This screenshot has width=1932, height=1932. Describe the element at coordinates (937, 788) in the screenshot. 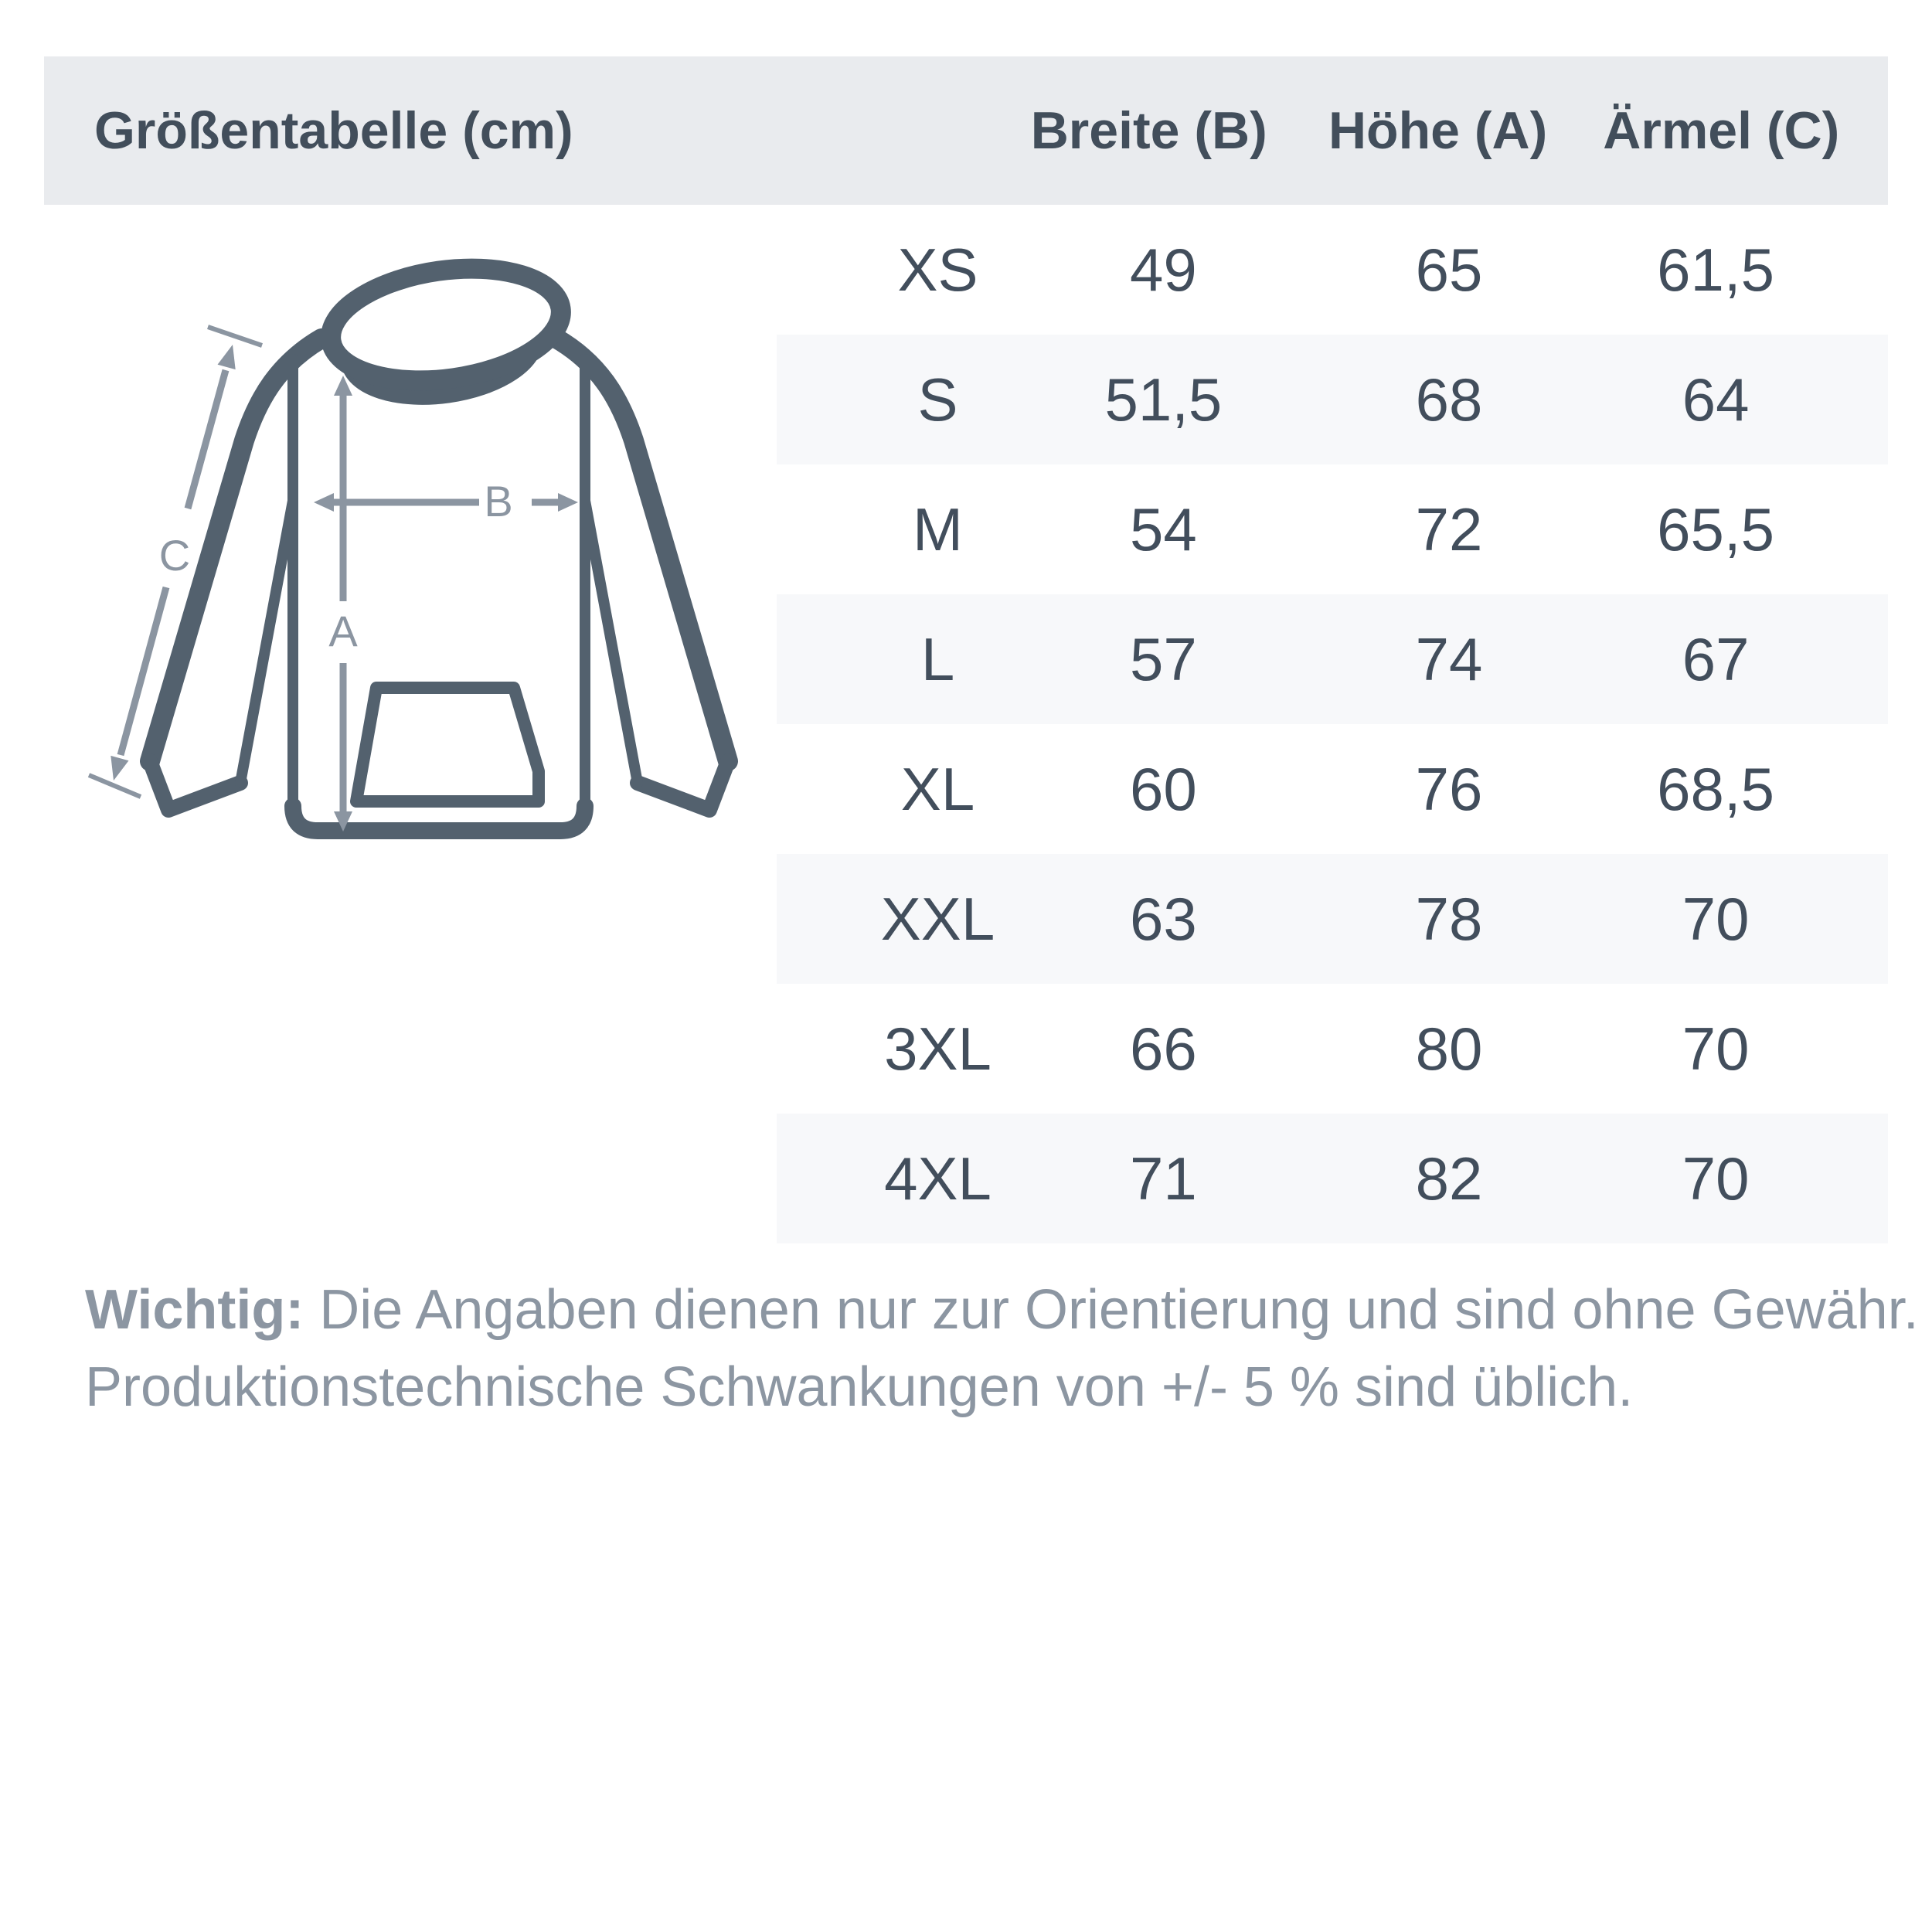

I see `size-label: XL` at that location.